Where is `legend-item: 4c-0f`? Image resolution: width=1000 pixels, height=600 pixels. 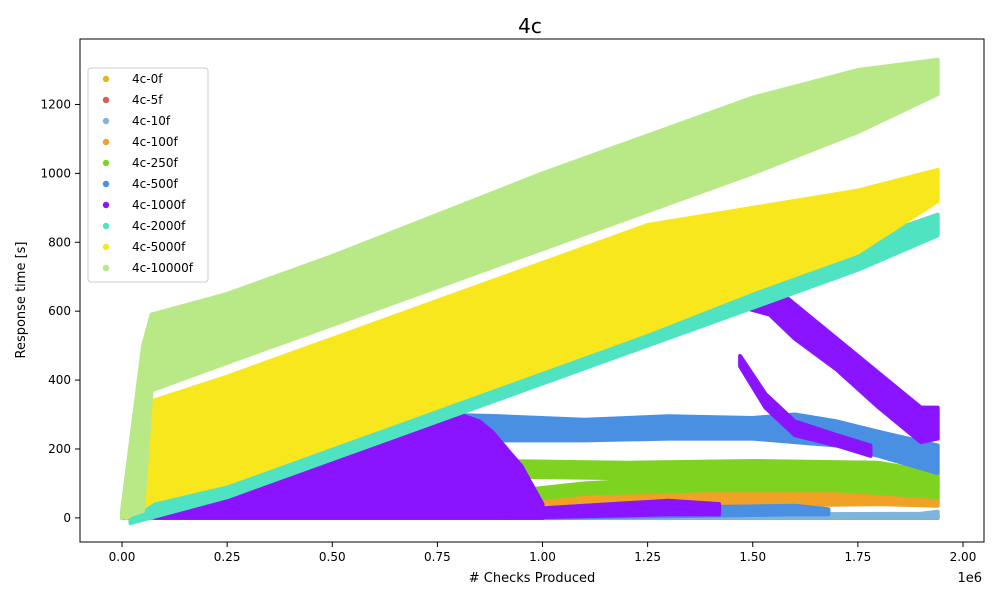
legend-item: 4c-0f is located at coordinates (132, 79).